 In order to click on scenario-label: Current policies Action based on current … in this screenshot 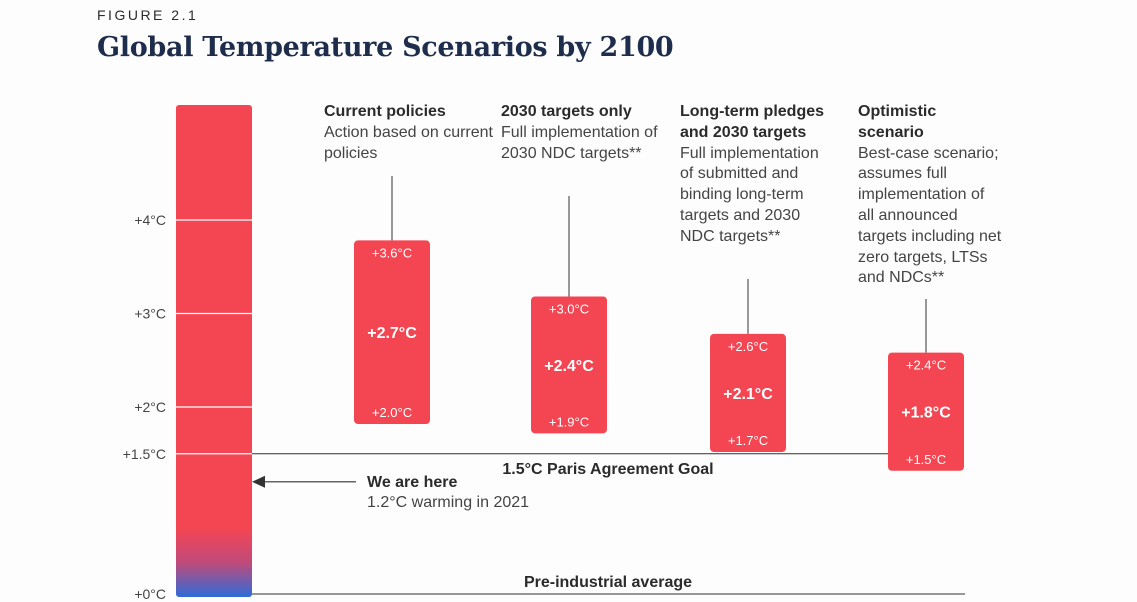, I will do `click(411, 133)`.